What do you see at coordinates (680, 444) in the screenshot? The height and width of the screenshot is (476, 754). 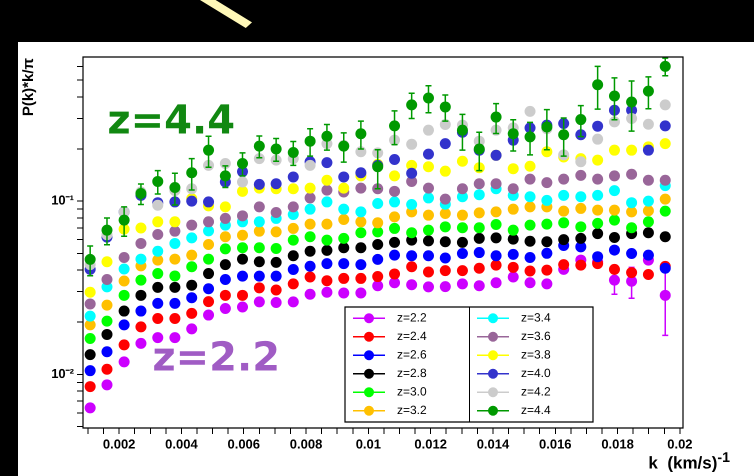 I see `x-tick-label: 0.02` at bounding box center [680, 444].